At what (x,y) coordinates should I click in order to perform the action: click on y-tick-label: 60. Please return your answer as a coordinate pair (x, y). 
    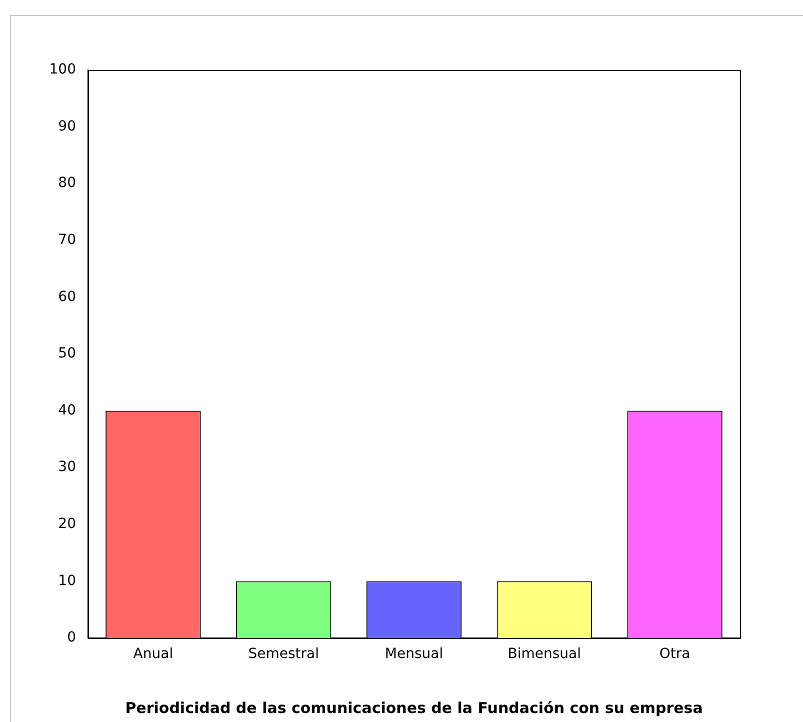
    Looking at the image, I should click on (67, 296).